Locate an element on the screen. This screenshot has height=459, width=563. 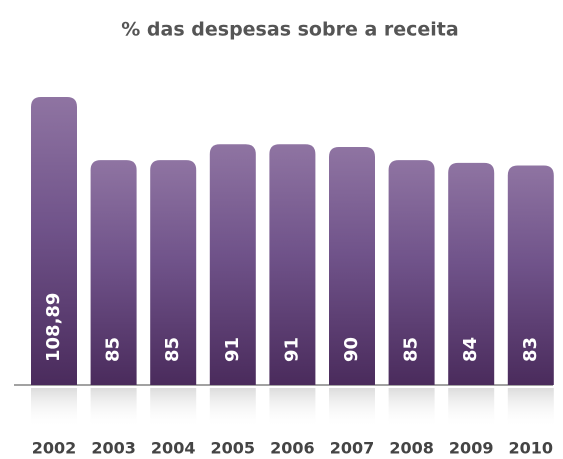
x-tick-label: 2002 is located at coordinates (54, 448).